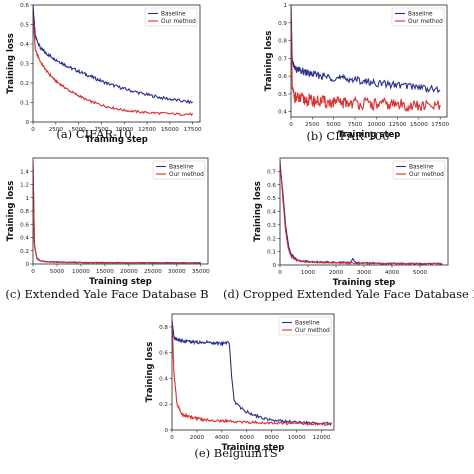 The width and height of the screenshot is (474, 474). Describe the element at coordinates (364, 273) in the screenshot. I see `x-tick-label: 3000` at that location.